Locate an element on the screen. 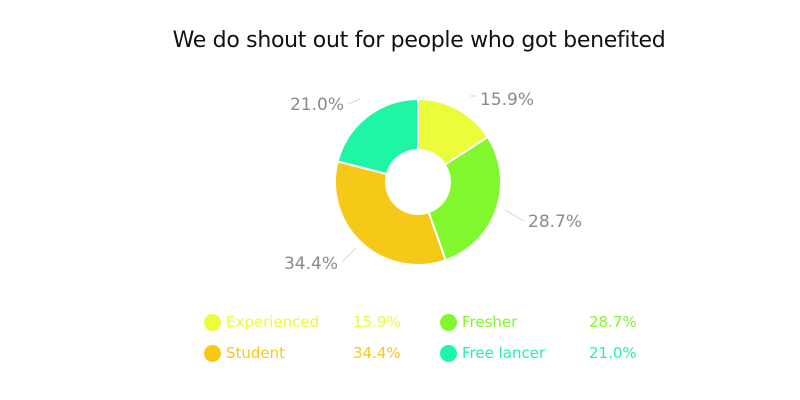  legend-value: 21.0% is located at coordinates (613, 353).